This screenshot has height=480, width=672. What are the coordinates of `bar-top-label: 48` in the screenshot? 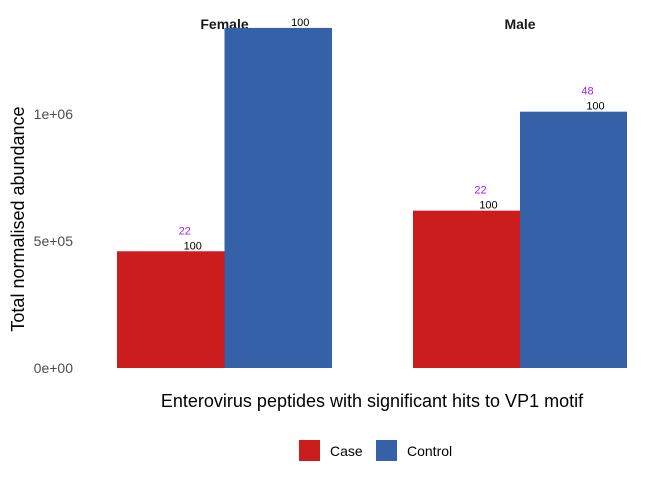 It's located at (587, 92).